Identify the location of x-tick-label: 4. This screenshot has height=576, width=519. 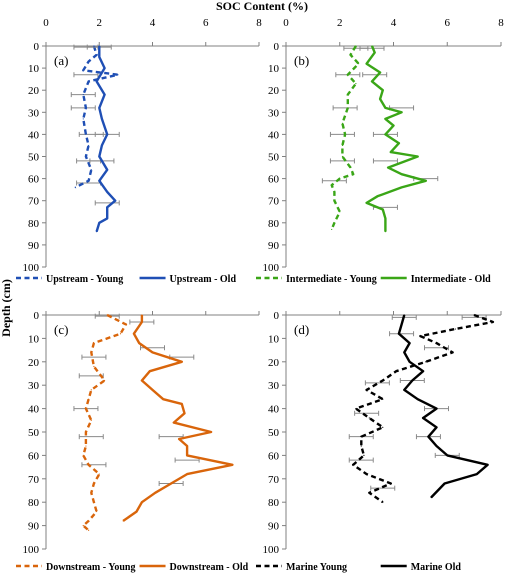
(394, 23).